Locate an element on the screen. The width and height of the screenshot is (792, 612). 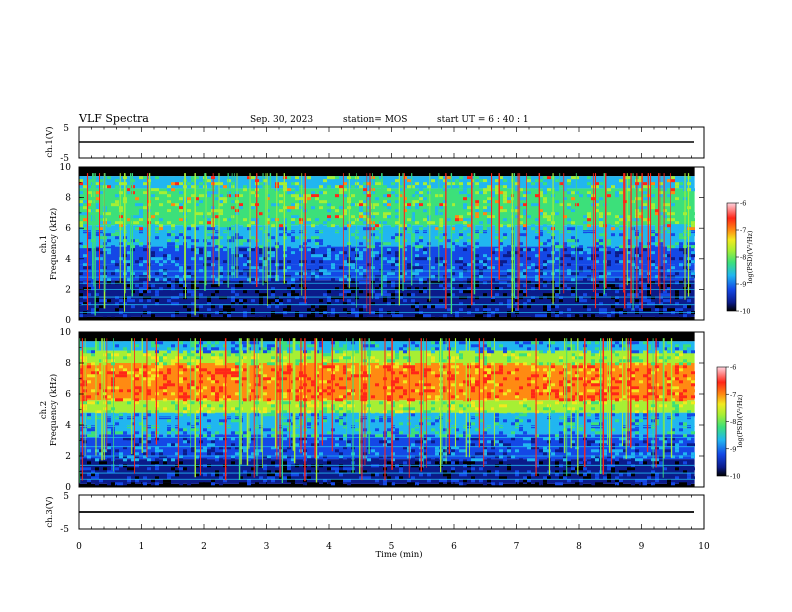
spec-band is located at coordinates (387, 172).